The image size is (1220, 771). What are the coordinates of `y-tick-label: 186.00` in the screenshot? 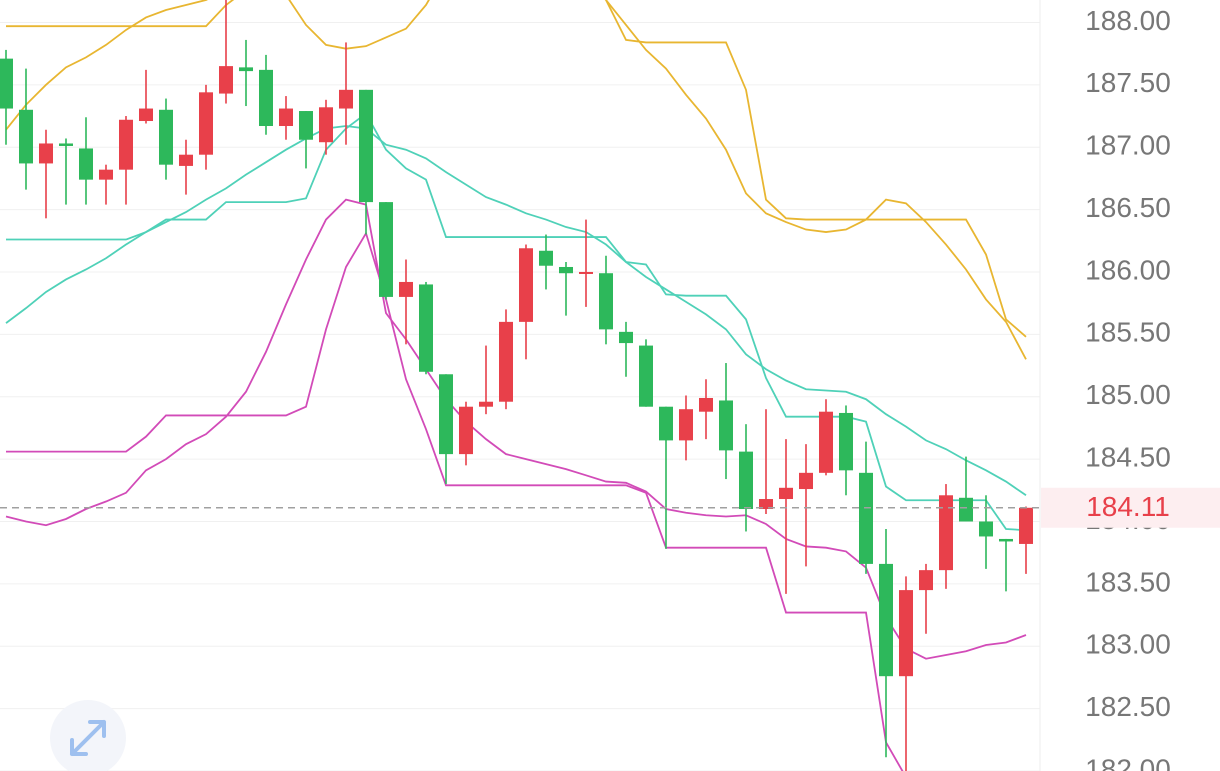 It's located at (1128, 269).